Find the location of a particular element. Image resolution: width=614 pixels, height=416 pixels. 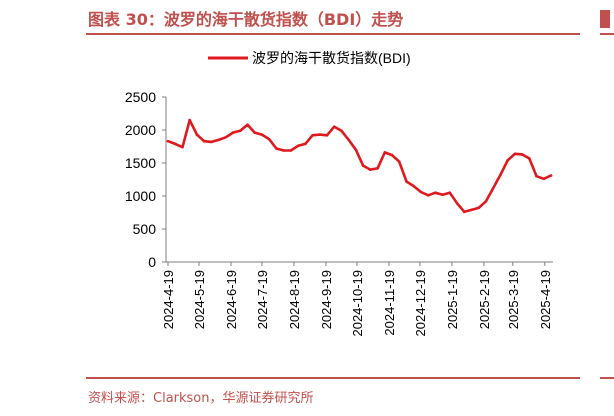

x-tick-label: 2024-8-19 is located at coordinates (294, 299).